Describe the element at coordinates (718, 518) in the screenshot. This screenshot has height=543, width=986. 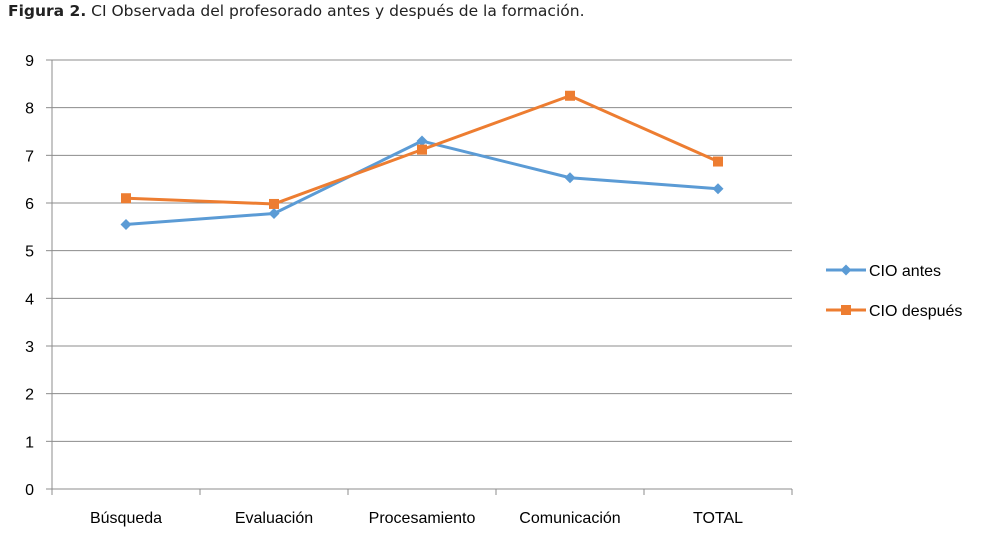
I see `x-tick-label: TOTAL` at that location.